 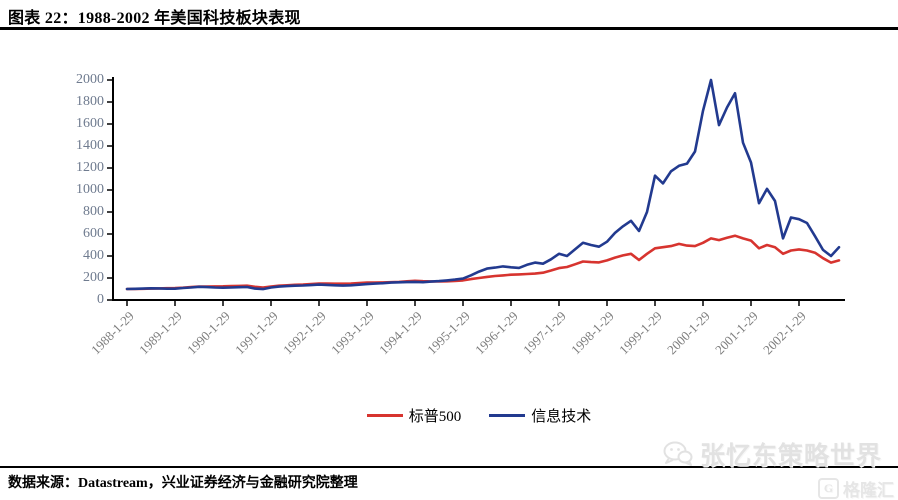 I want to click on footer-divider, so click(x=449, y=467).